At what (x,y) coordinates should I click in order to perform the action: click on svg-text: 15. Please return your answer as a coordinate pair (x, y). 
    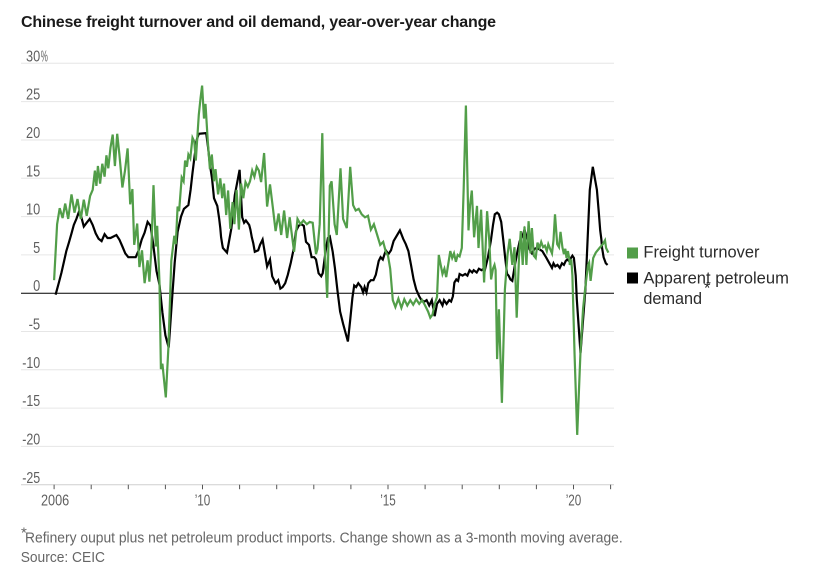
    Looking at the image, I should click on (33, 171).